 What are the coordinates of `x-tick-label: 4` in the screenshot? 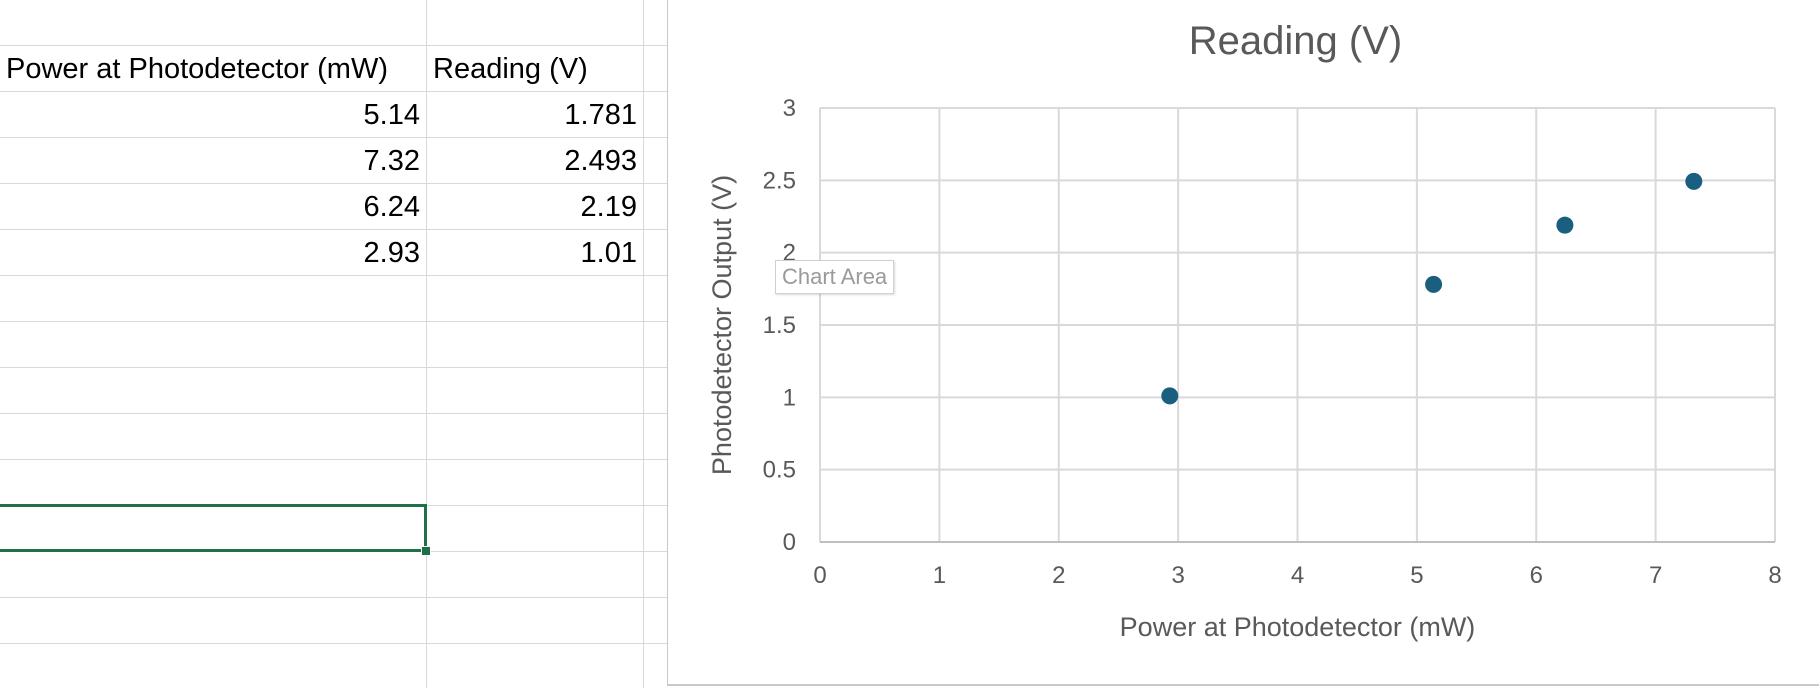 It's located at (1297, 575).